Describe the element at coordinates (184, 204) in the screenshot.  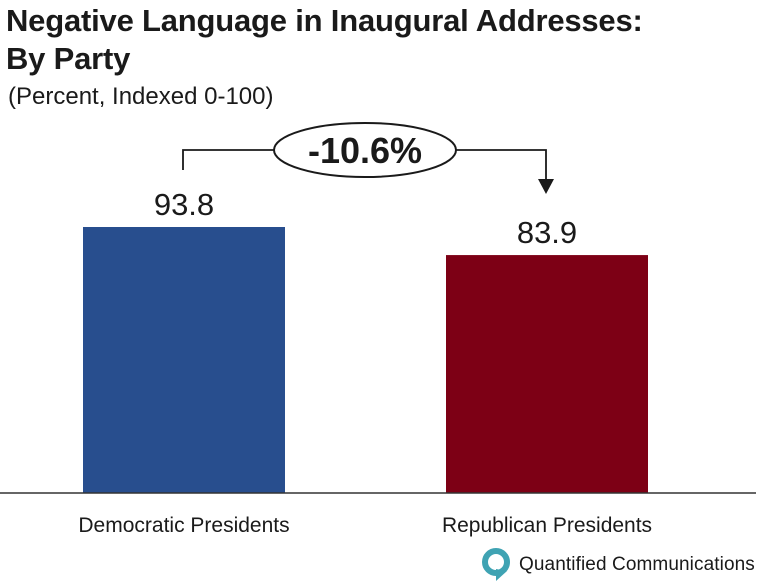
I see `value-label-democratic: 93.8` at that location.